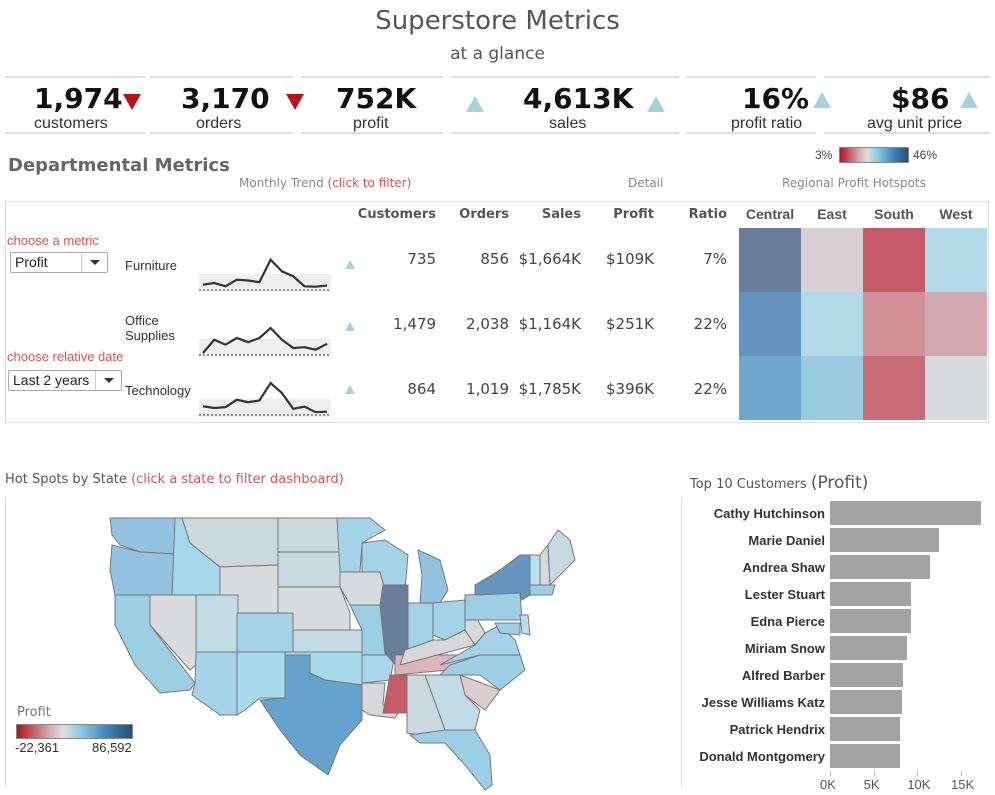 The image size is (995, 795). Describe the element at coordinates (776, 98) in the screenshot. I see `kpi-value: 16%` at that location.